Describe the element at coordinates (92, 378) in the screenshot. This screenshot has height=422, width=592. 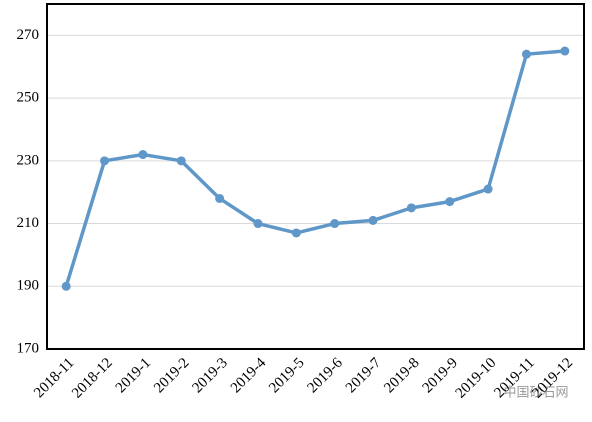
I see `x-tick-label: 2018-12` at that location.